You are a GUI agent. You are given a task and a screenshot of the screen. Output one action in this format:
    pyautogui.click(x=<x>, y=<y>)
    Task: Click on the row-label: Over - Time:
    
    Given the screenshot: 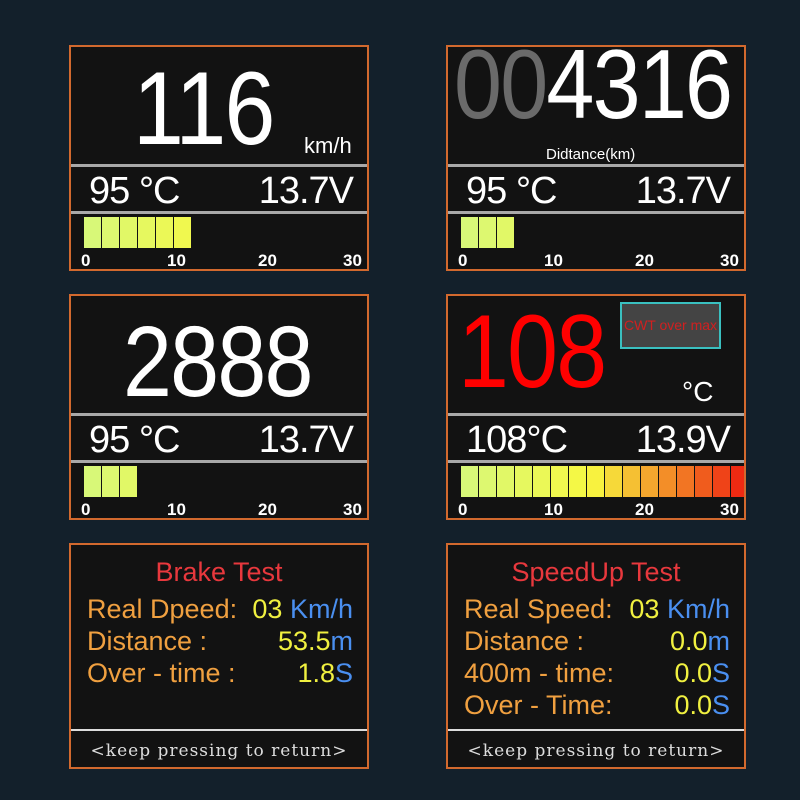 What is the action you would take?
    pyautogui.click(x=538, y=705)
    